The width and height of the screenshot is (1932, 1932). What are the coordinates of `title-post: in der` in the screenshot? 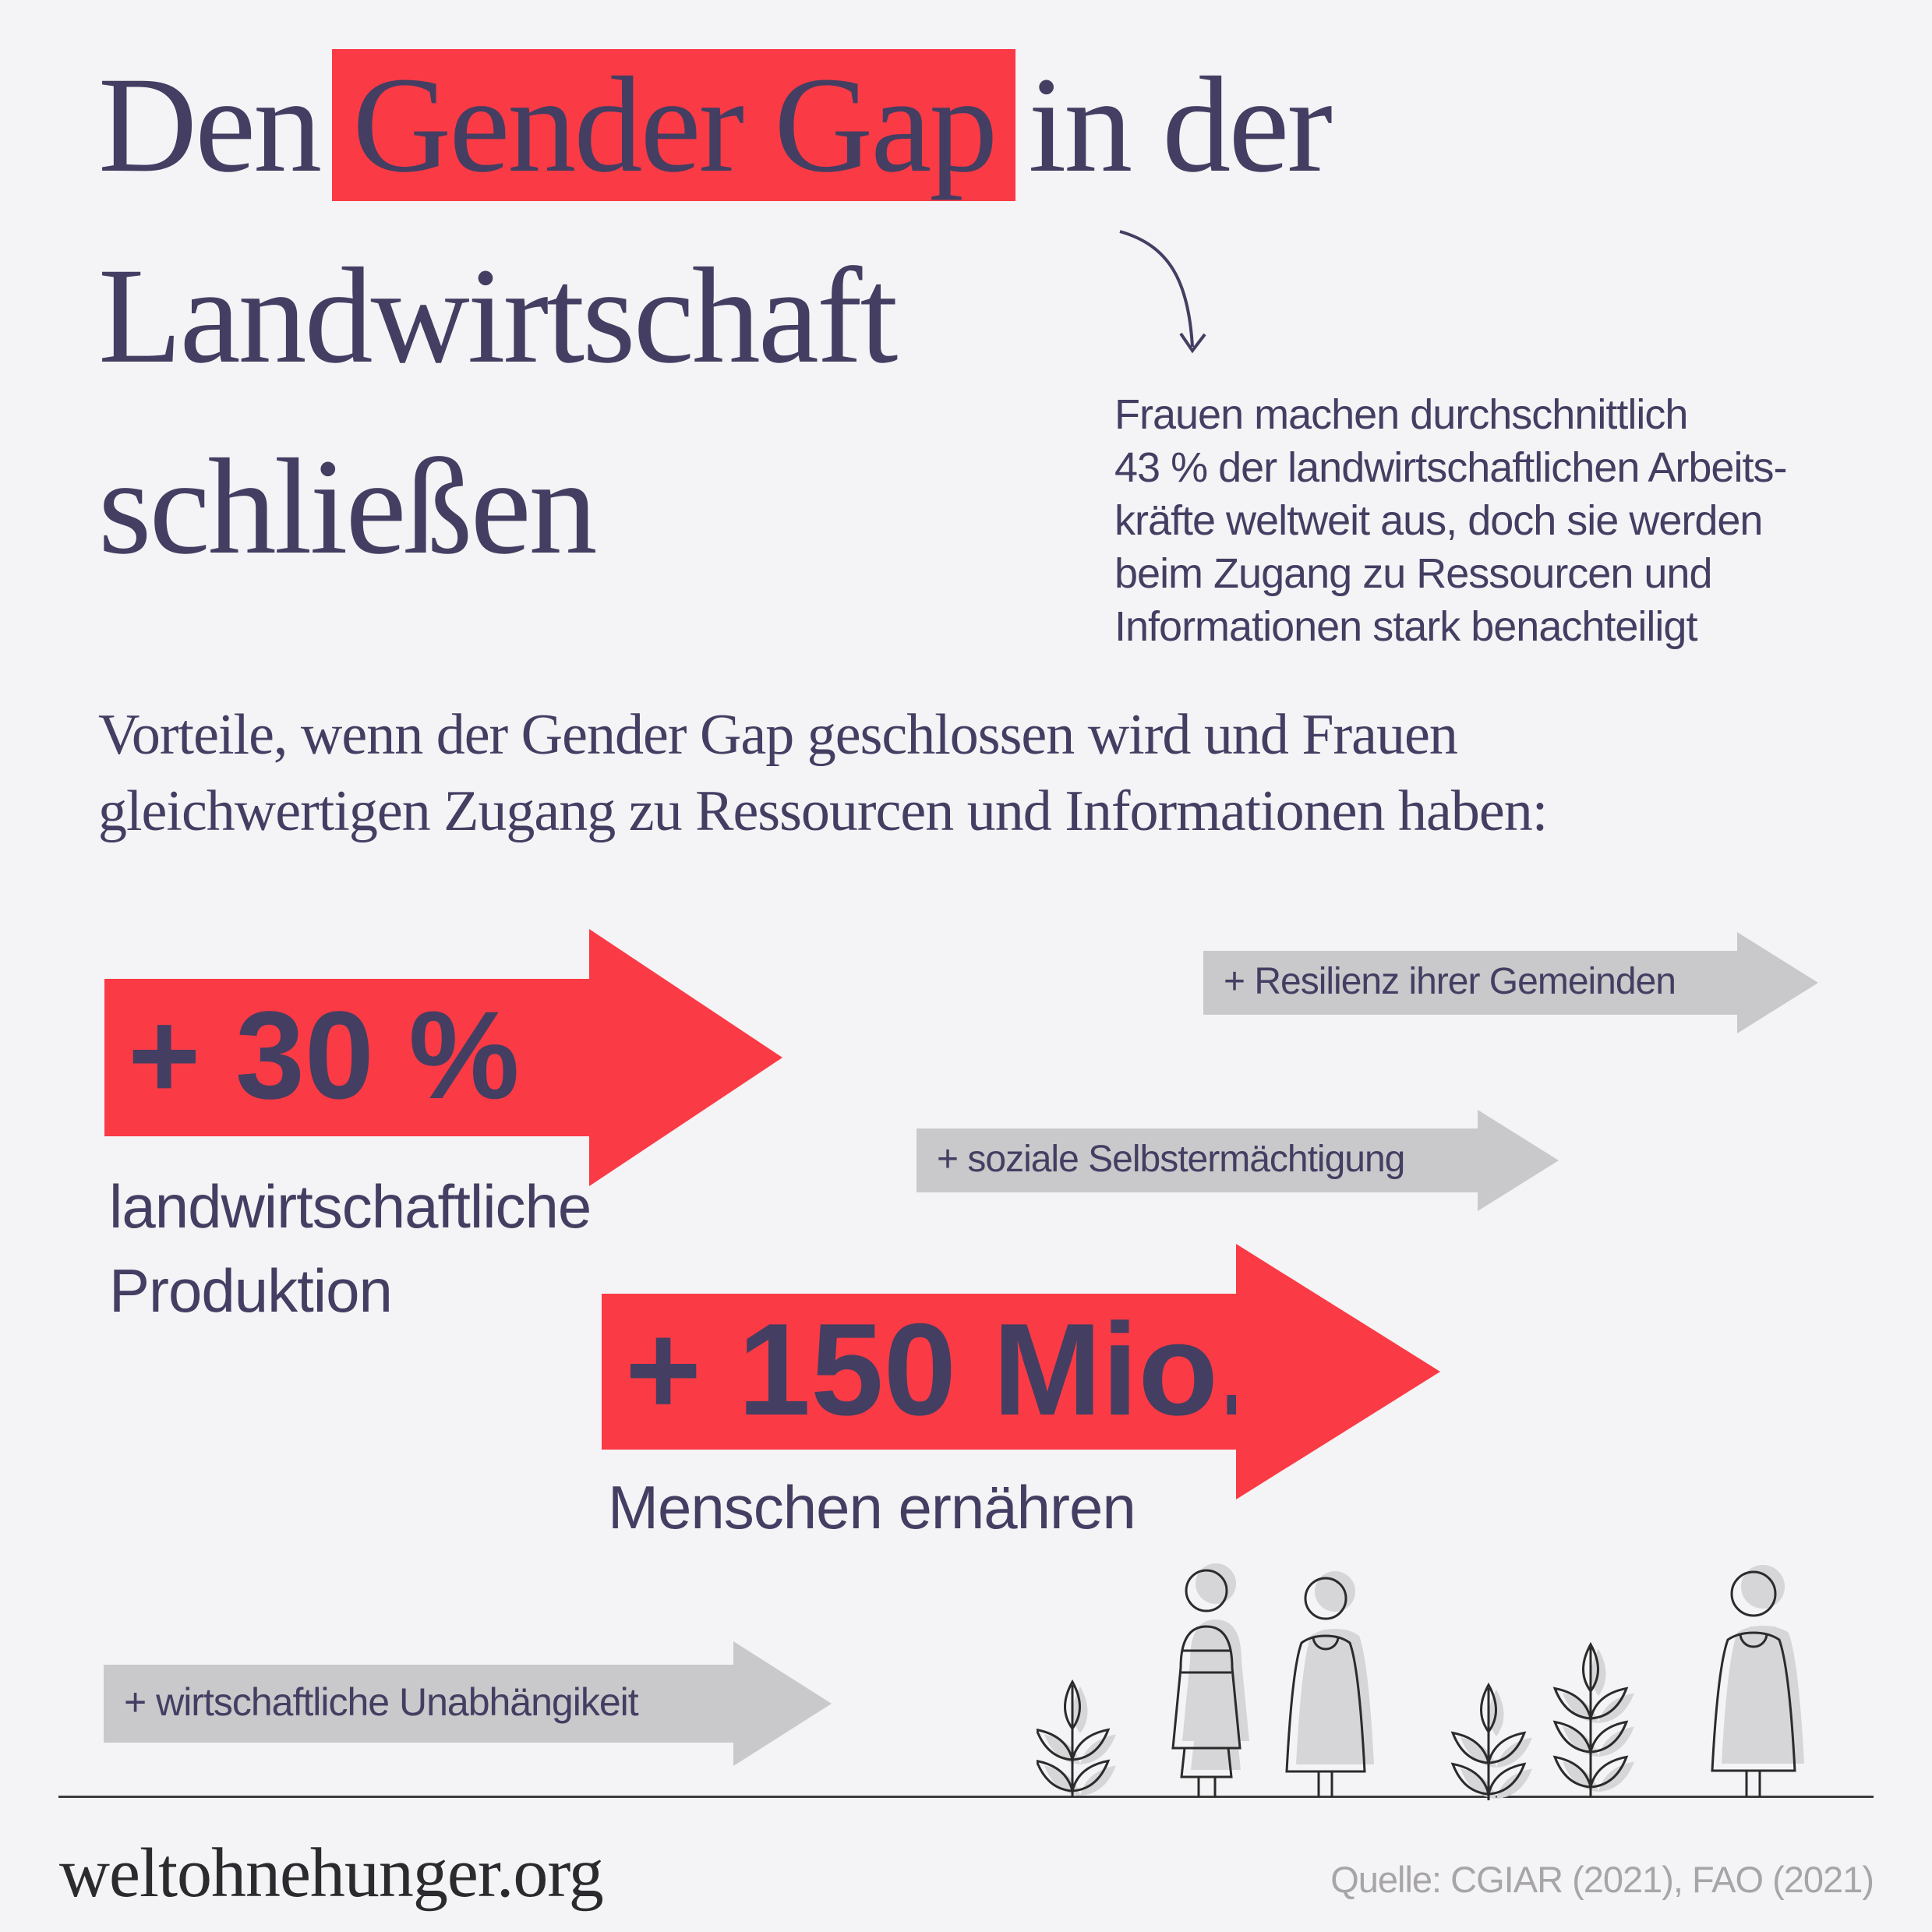 It's located at (1180, 125).